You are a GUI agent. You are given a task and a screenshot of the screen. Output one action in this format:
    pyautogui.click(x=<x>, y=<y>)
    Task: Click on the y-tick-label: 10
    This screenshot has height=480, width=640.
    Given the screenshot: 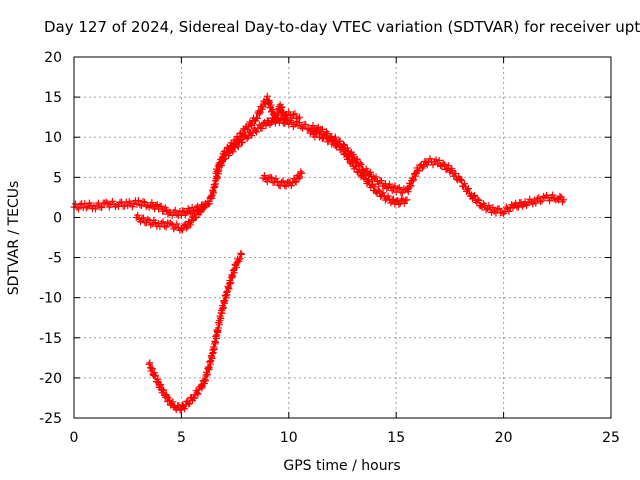 What is the action you would take?
    pyautogui.click(x=53, y=138)
    